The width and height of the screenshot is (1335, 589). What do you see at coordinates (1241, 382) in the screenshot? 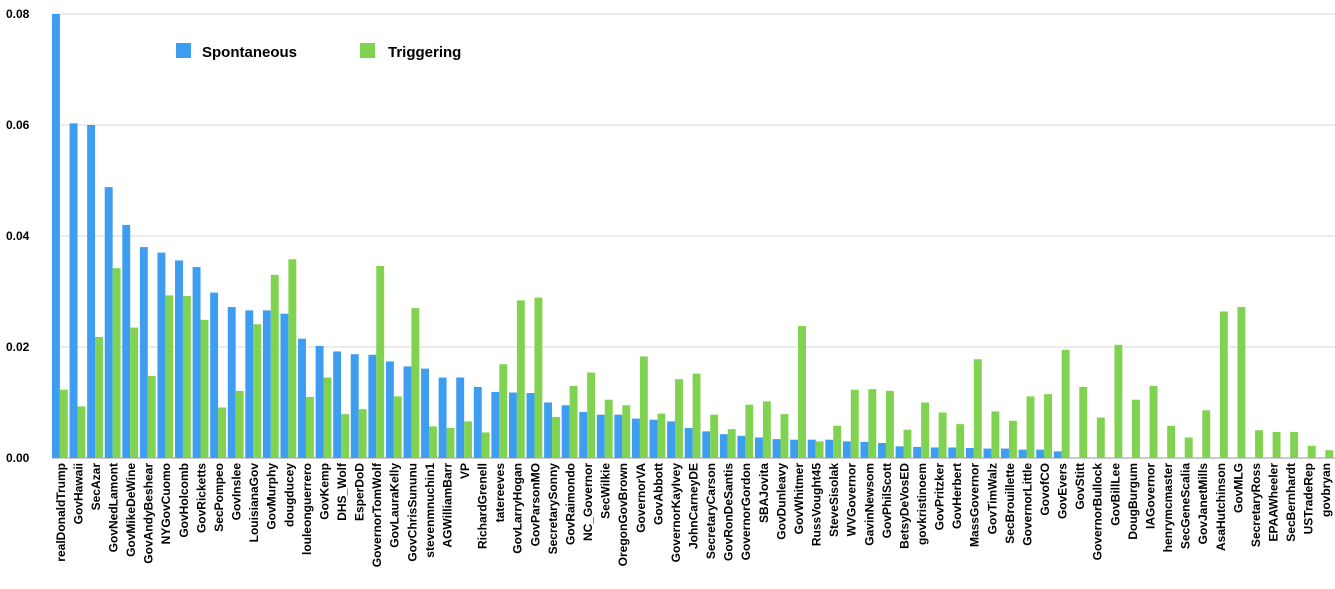
I see `bar-triggering-GovMLG` at bounding box center [1241, 382].